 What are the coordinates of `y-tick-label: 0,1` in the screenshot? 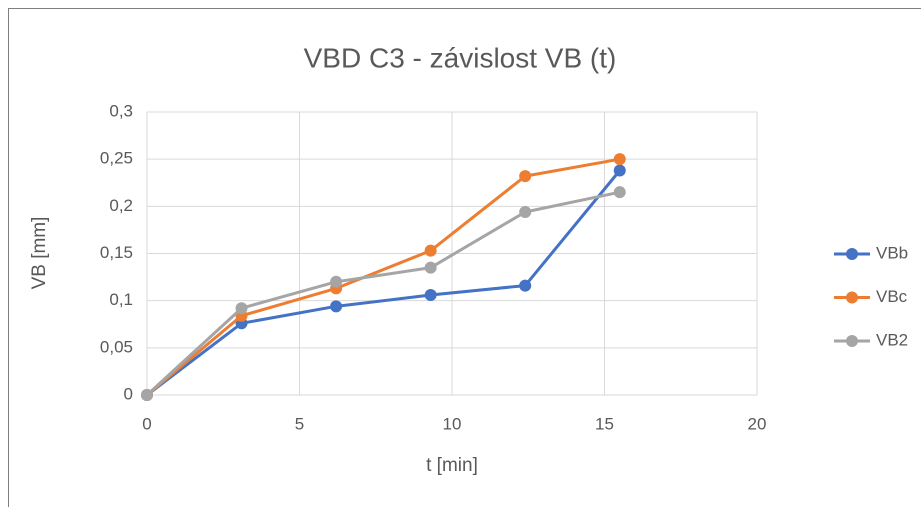 It's located at (121, 299).